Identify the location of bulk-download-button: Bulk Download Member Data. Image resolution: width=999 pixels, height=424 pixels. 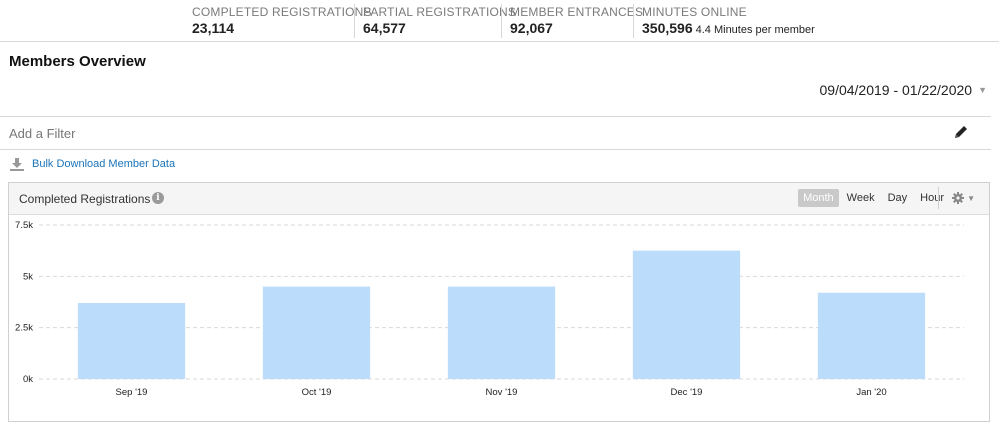
(92, 164).